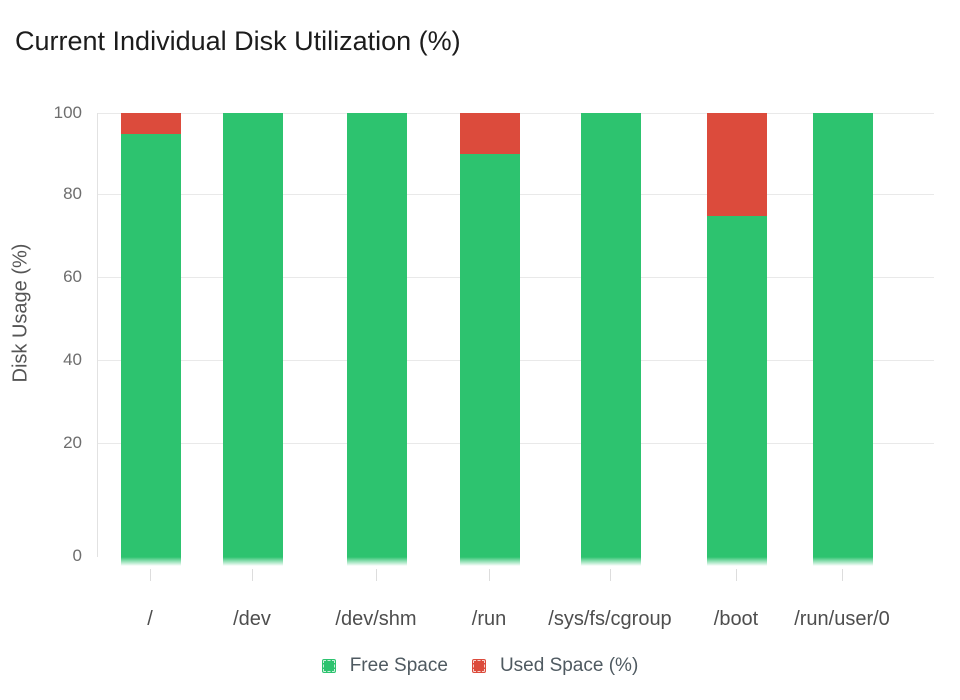  I want to click on bar-/, so click(151, 339).